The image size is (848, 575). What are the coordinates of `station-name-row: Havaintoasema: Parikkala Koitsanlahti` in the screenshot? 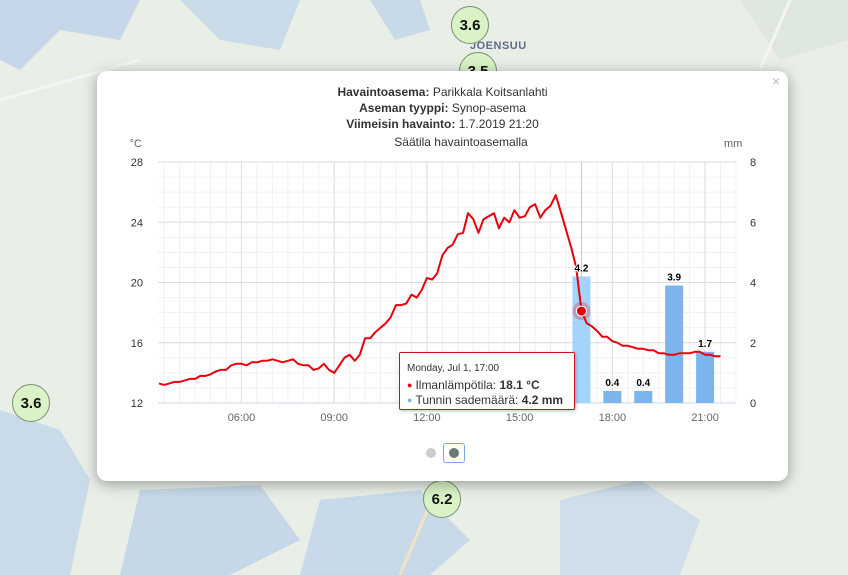 It's located at (442, 92).